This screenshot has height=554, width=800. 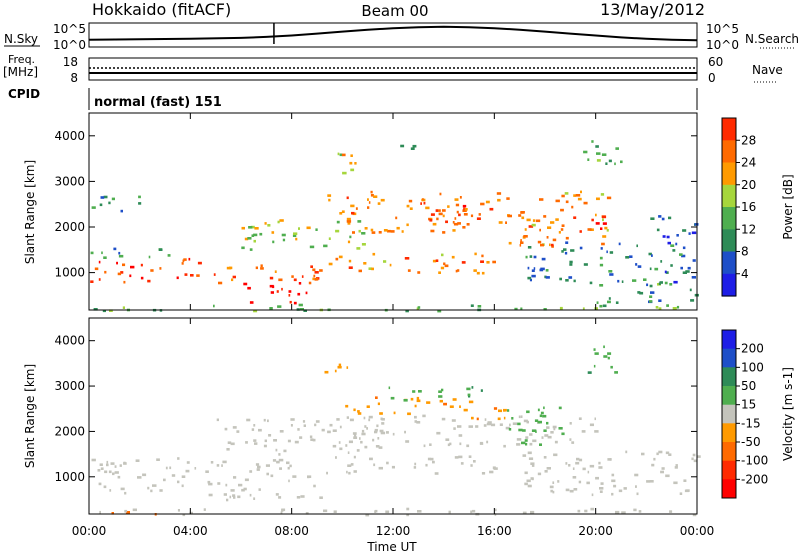 What do you see at coordinates (748, 207) in the screenshot?
I see `colorbar-tick-label: 16` at bounding box center [748, 207].